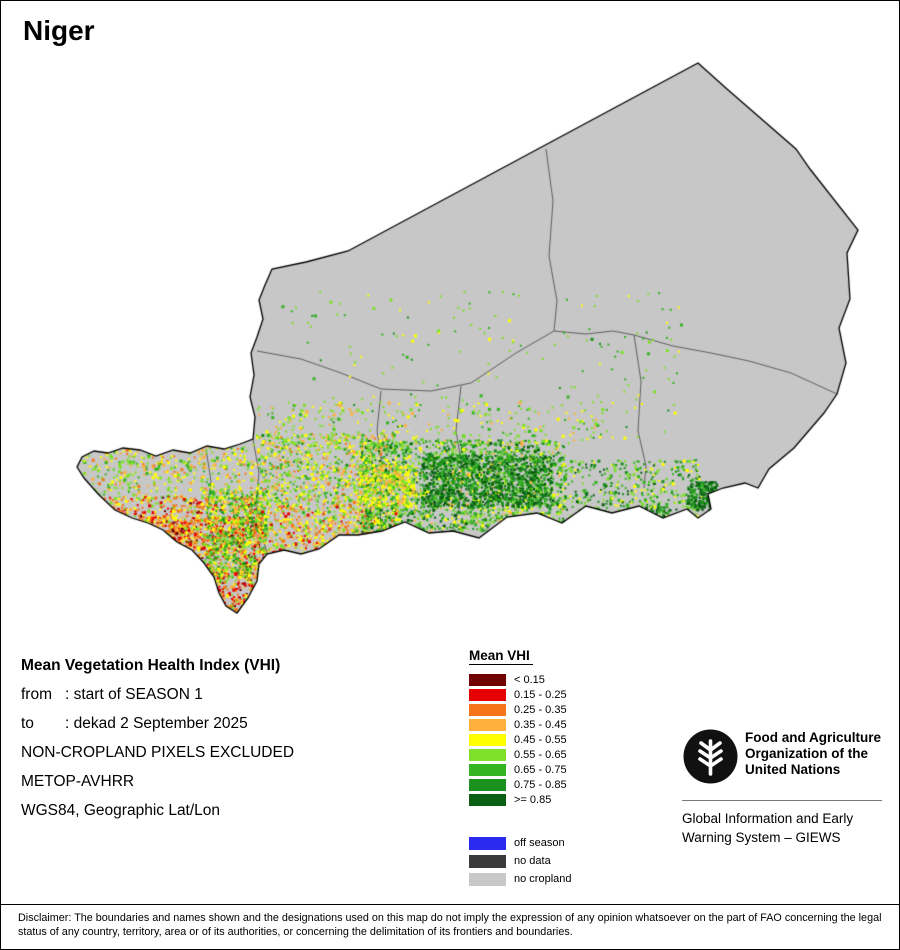 The width and height of the screenshot is (900, 950). Describe the element at coordinates (121, 810) in the screenshot. I see `map-info-projection: WGS84, Geographic Lat/Lon` at that location.